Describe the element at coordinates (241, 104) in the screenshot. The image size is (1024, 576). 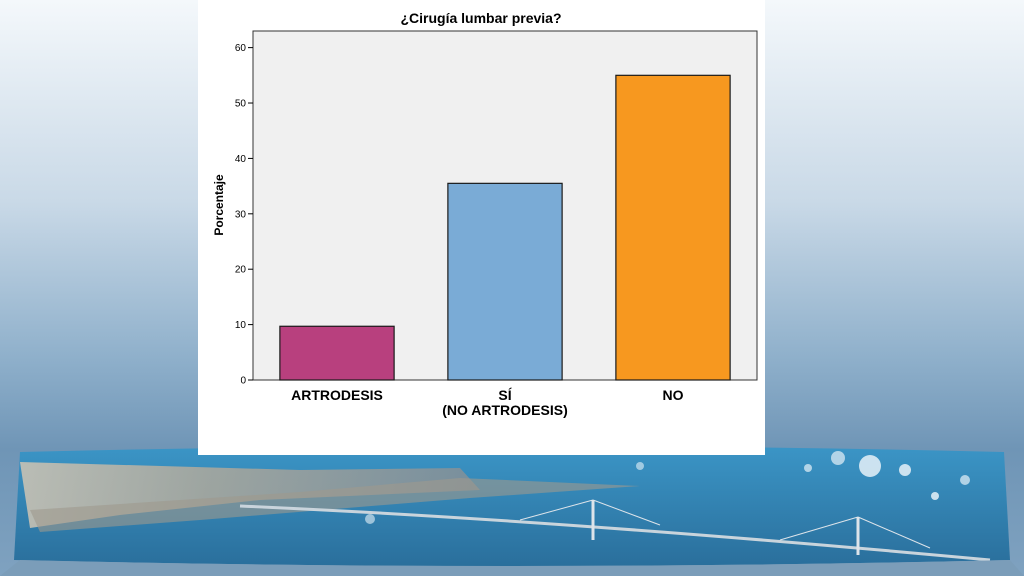
I see `y-tick-label: 50` at that location.